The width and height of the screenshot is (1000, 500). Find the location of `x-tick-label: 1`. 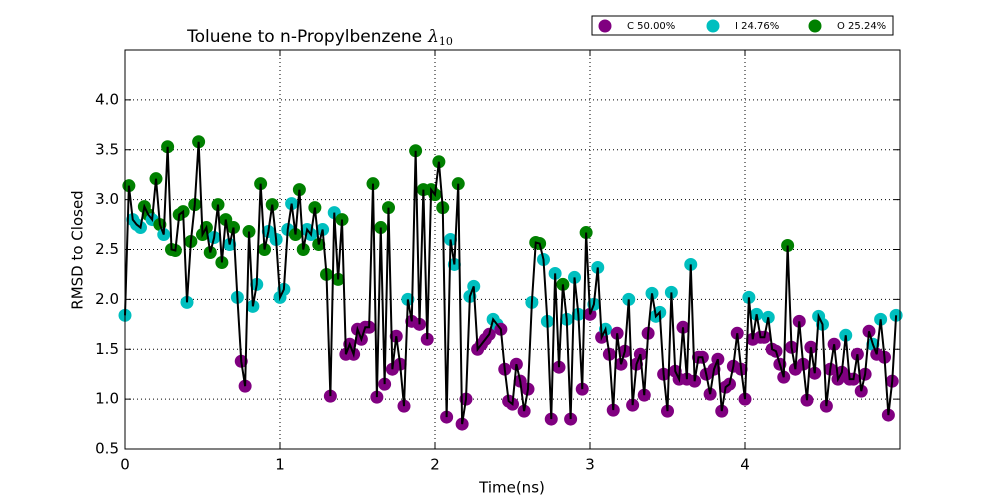

x-tick-label: 1 is located at coordinates (280, 465).